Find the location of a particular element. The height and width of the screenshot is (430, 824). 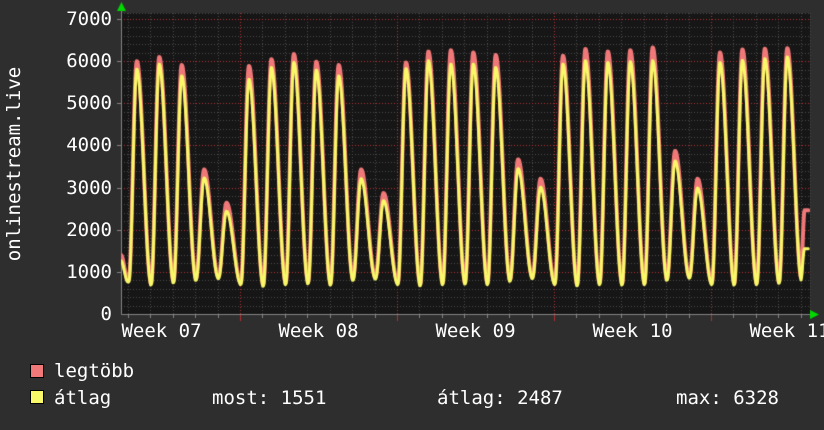

y-axis-tick-label: 2000 is located at coordinates (89, 229).